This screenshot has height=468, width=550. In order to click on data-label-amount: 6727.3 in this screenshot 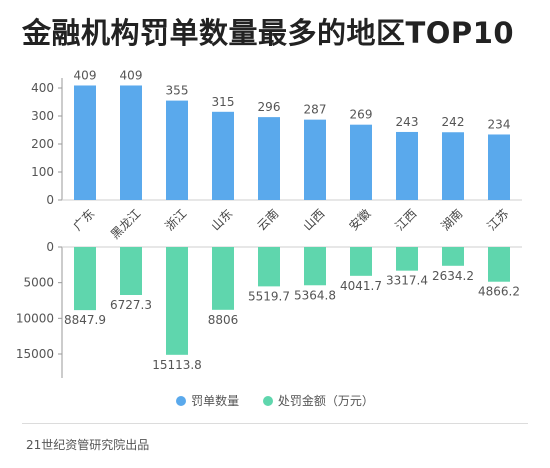, I will do `click(131, 305)`.